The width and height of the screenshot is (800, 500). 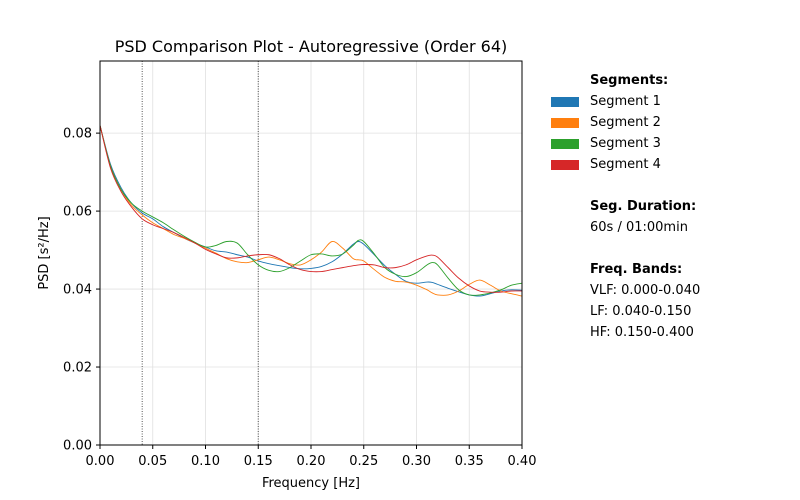 I want to click on y-axis-label: PSD [s²/Hz], so click(x=44, y=252).